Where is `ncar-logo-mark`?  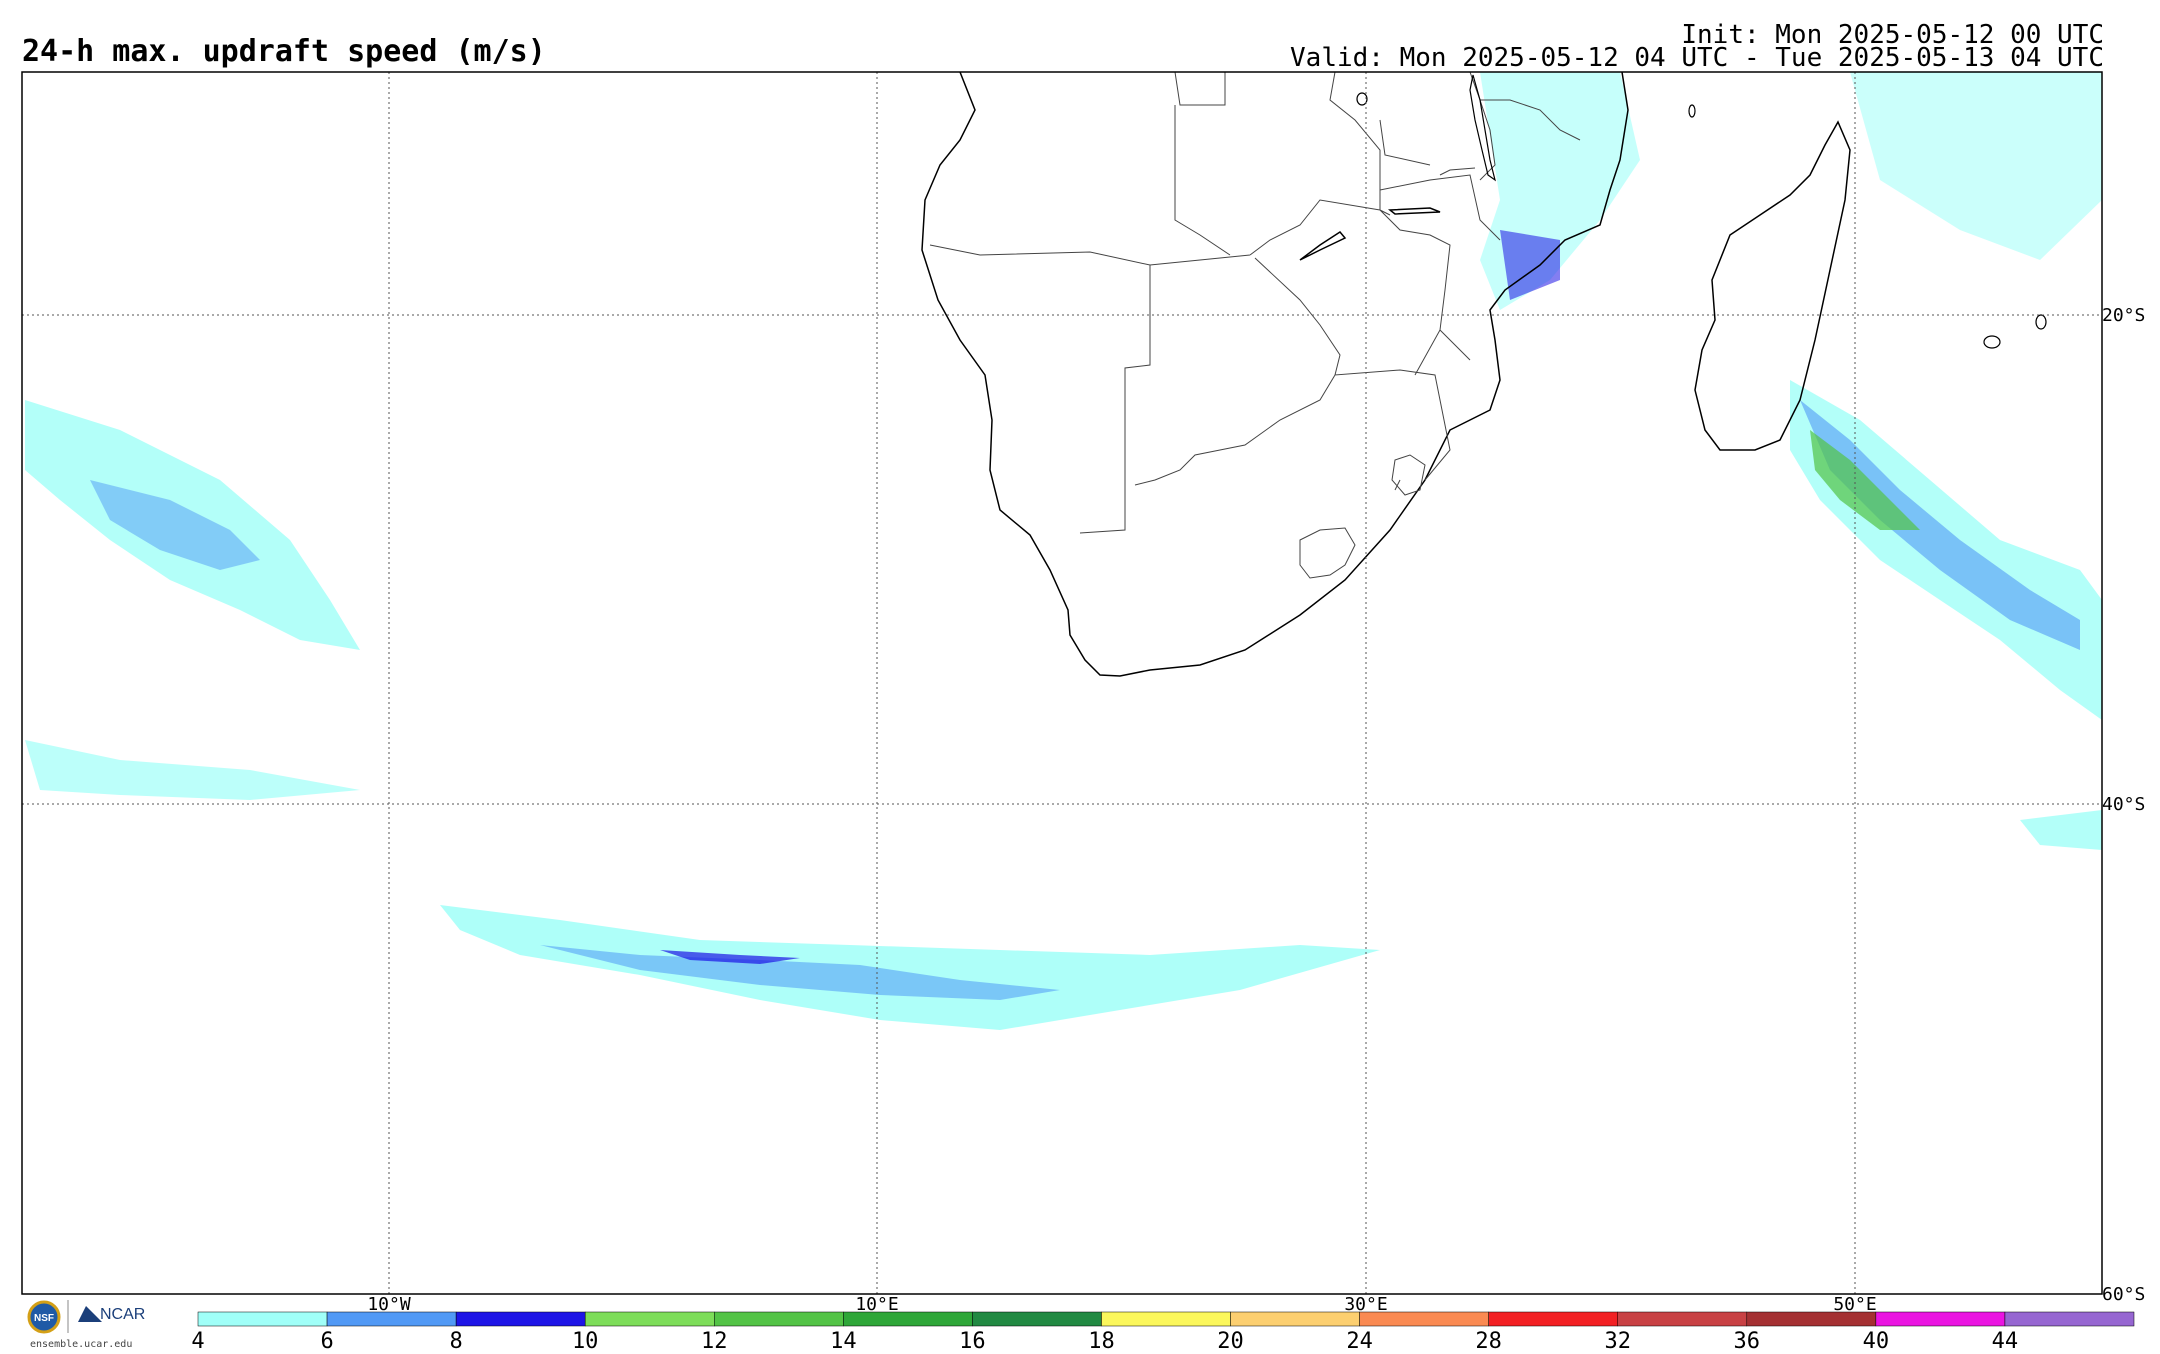 ncar-logo-mark is located at coordinates (90, 1314).